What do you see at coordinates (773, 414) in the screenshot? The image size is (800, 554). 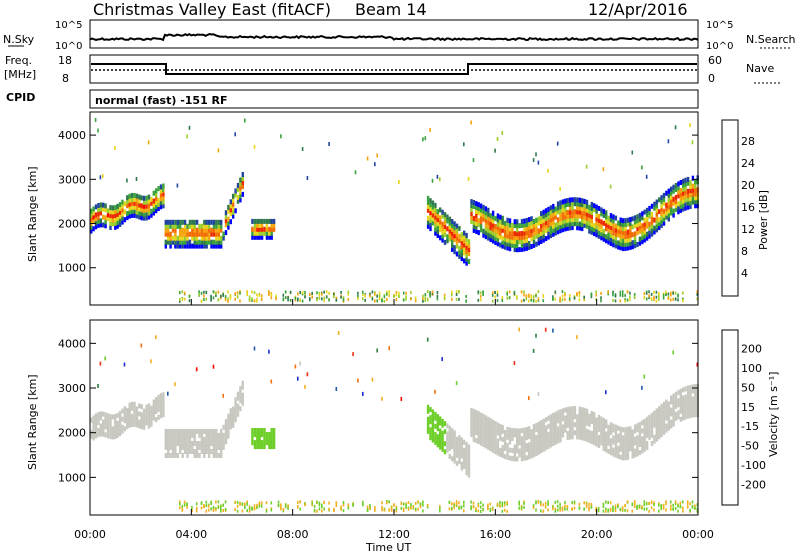 I see `velocity-colorbar-label: Velocity [m s⁻¹]` at bounding box center [773, 414].